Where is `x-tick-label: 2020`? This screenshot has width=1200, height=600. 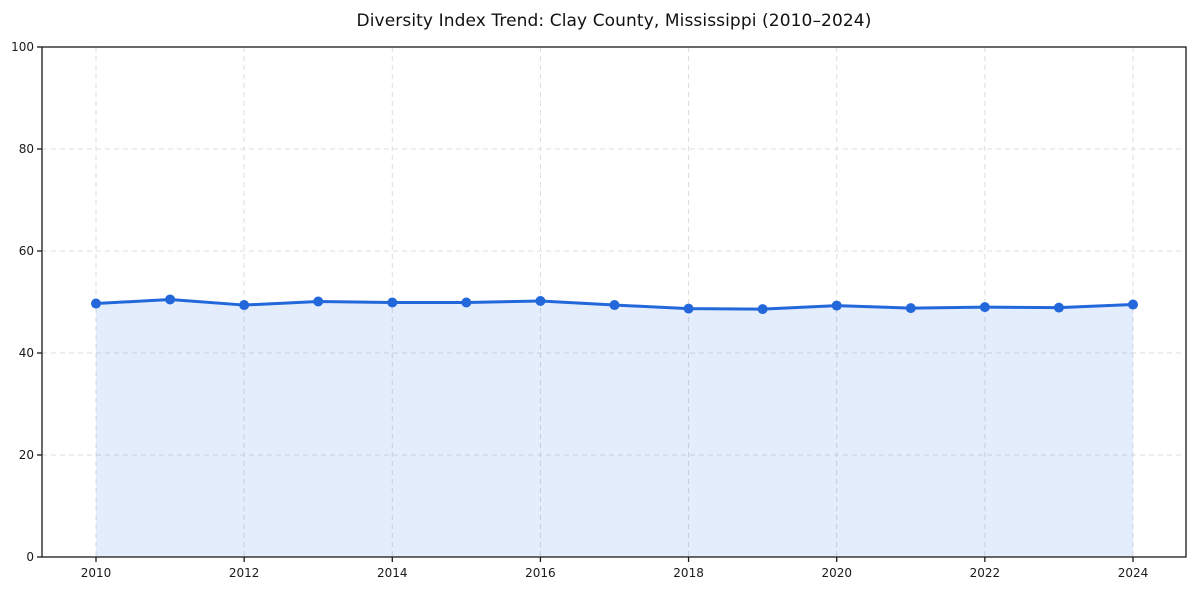 x-tick-label: 2020 is located at coordinates (836, 573).